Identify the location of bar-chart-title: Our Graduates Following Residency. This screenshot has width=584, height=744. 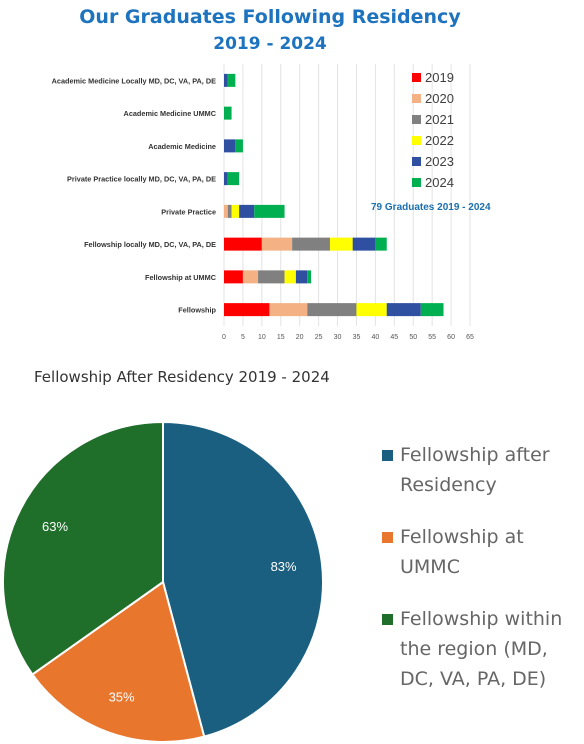
(270, 17).